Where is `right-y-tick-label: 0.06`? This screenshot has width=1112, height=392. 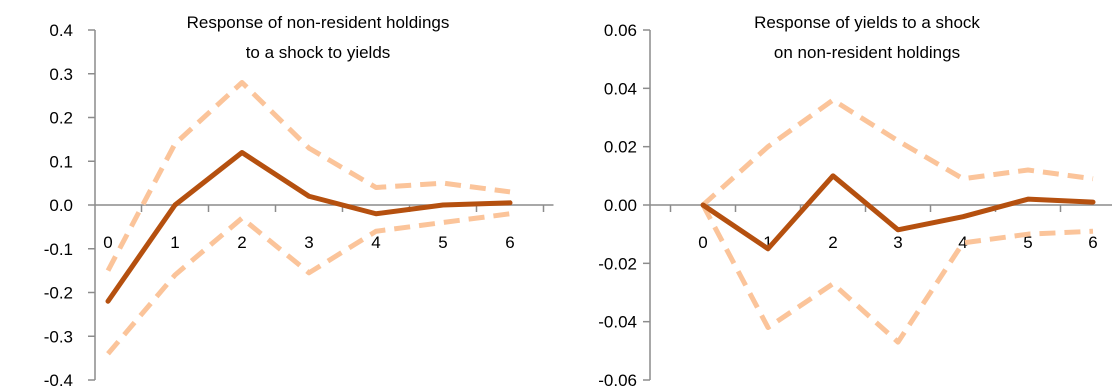
right-y-tick-label: 0.06 is located at coordinates (620, 30).